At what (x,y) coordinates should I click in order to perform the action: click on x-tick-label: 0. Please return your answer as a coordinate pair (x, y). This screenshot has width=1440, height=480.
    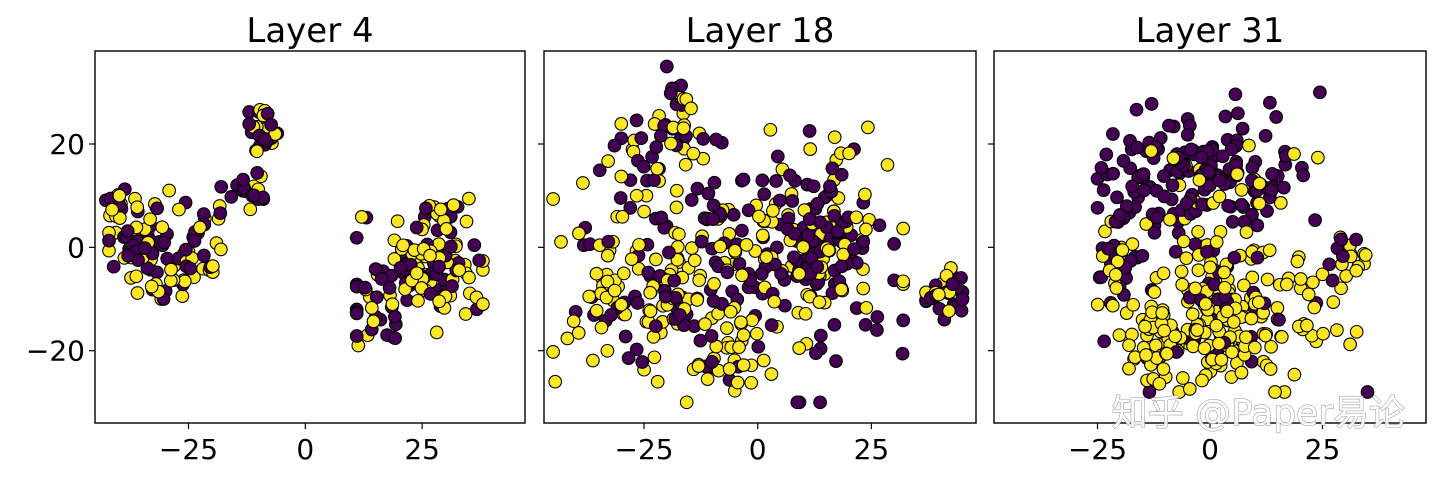
    Looking at the image, I should click on (1210, 449).